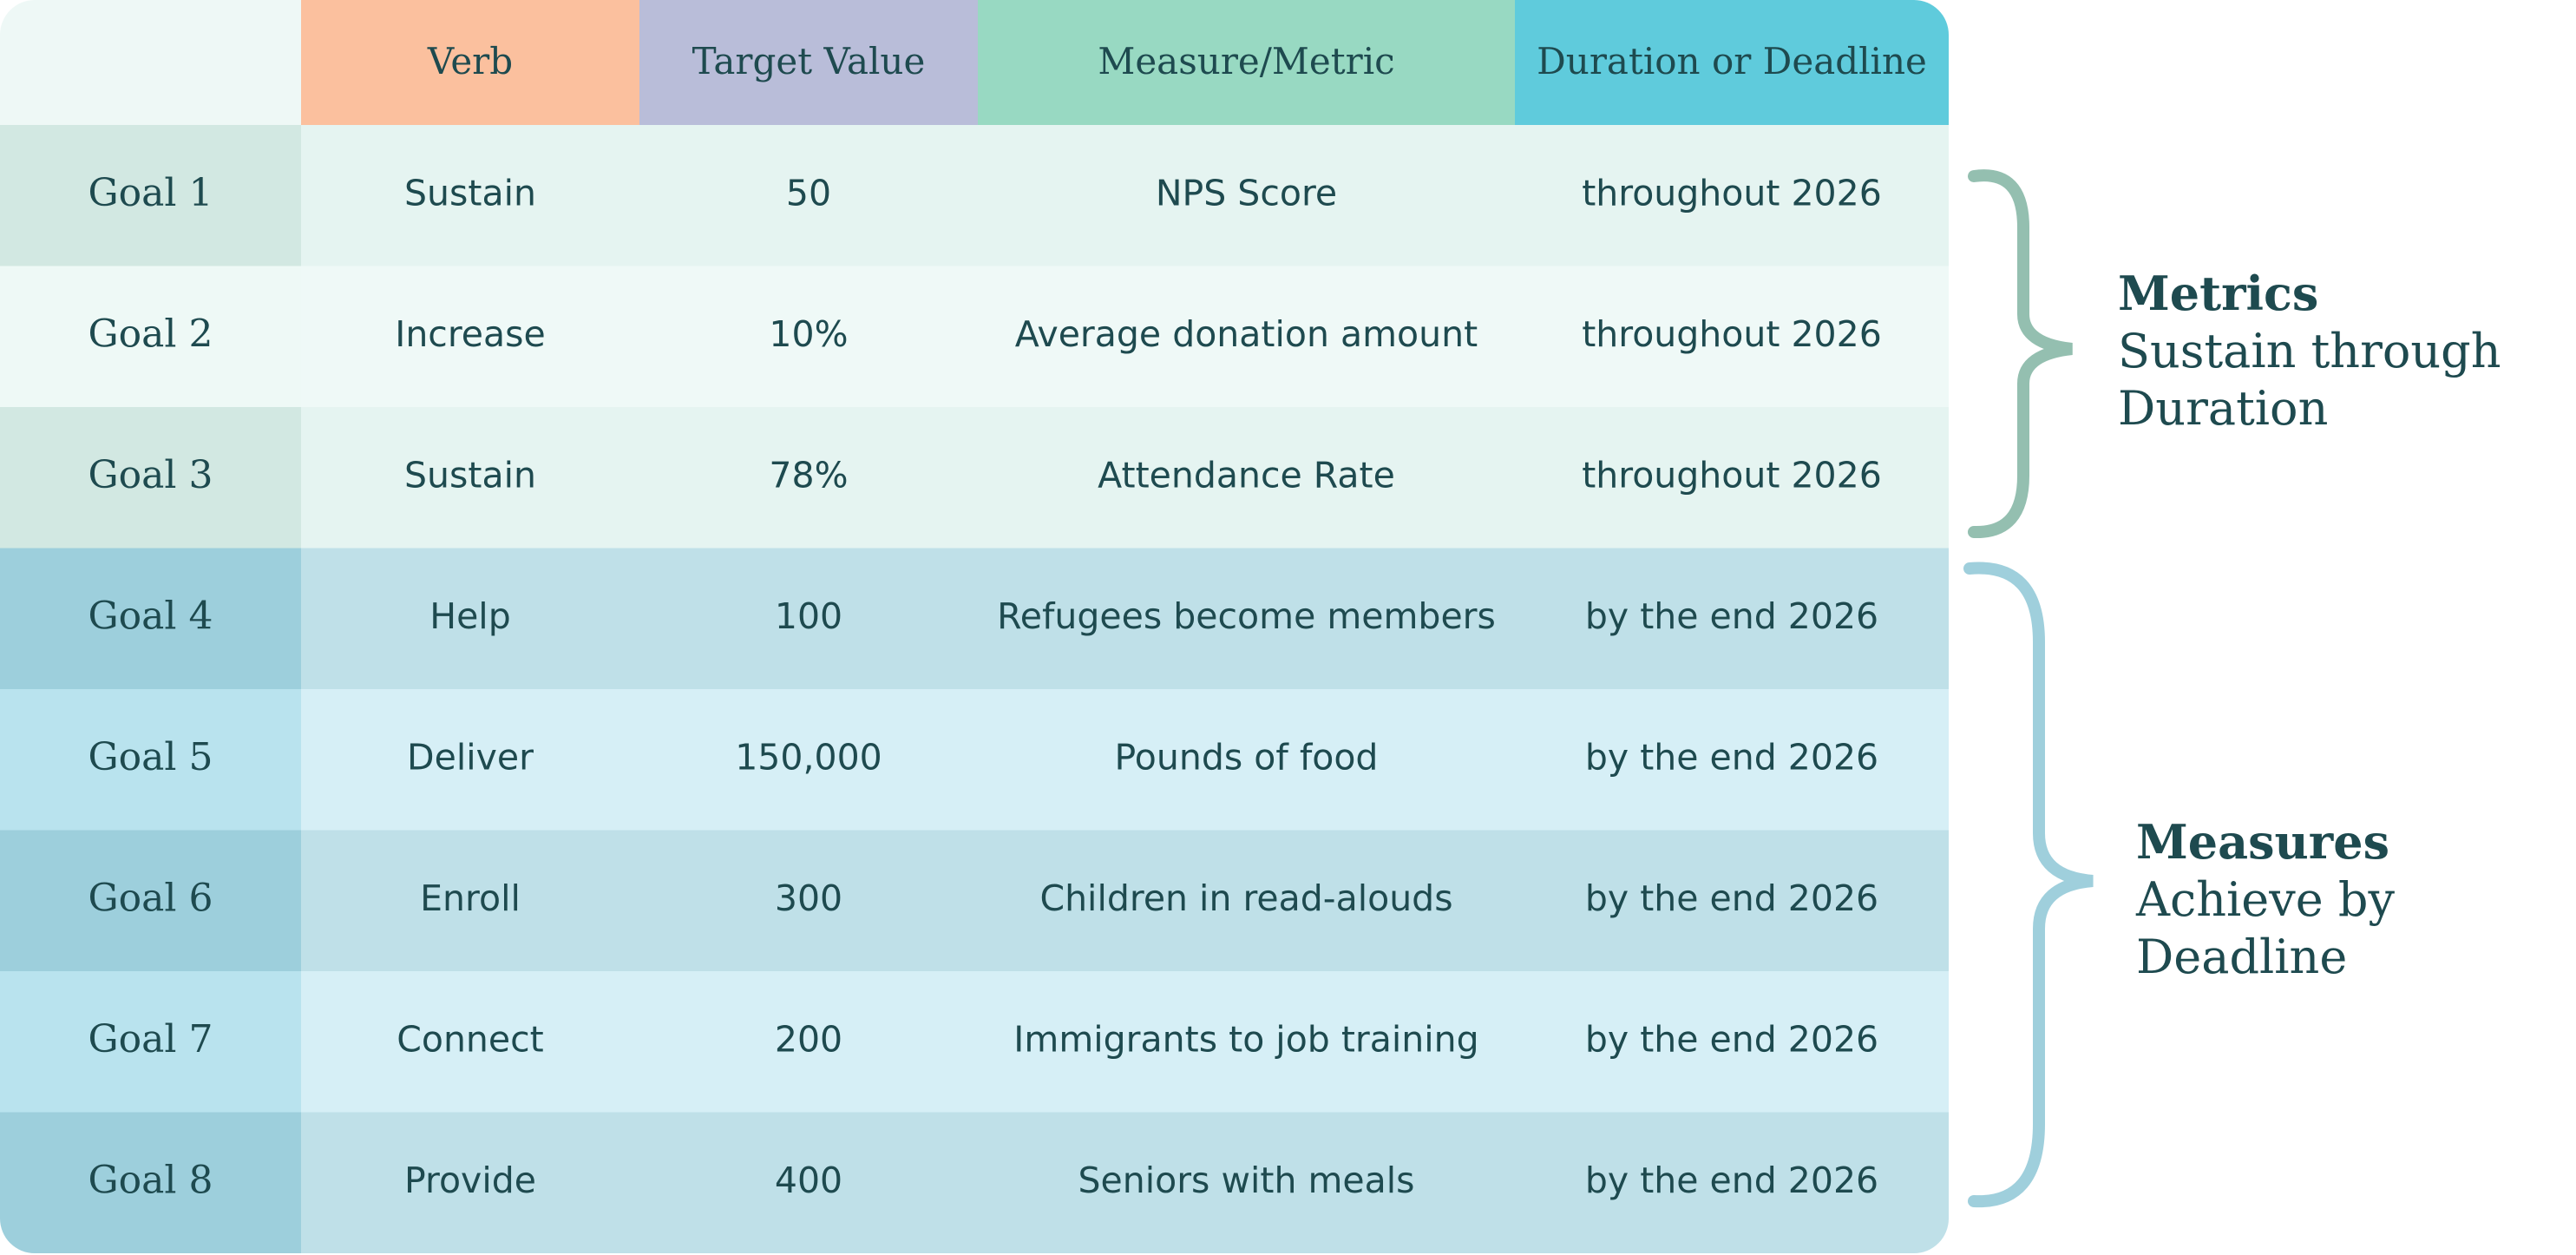 This screenshot has height=1255, width=2576. What do you see at coordinates (2241, 957) in the screenshot?
I see `annotation-line: Deadline` at bounding box center [2241, 957].